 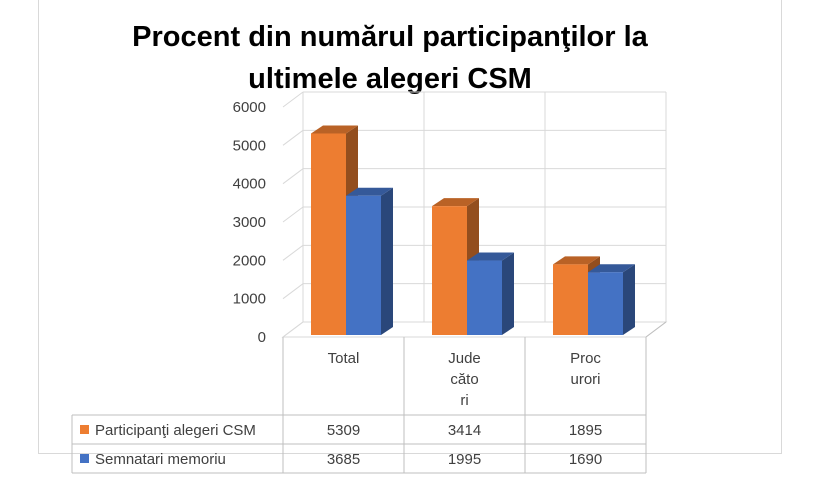 What do you see at coordinates (249, 184) in the screenshot?
I see `y-tick-label: 4000` at bounding box center [249, 184].